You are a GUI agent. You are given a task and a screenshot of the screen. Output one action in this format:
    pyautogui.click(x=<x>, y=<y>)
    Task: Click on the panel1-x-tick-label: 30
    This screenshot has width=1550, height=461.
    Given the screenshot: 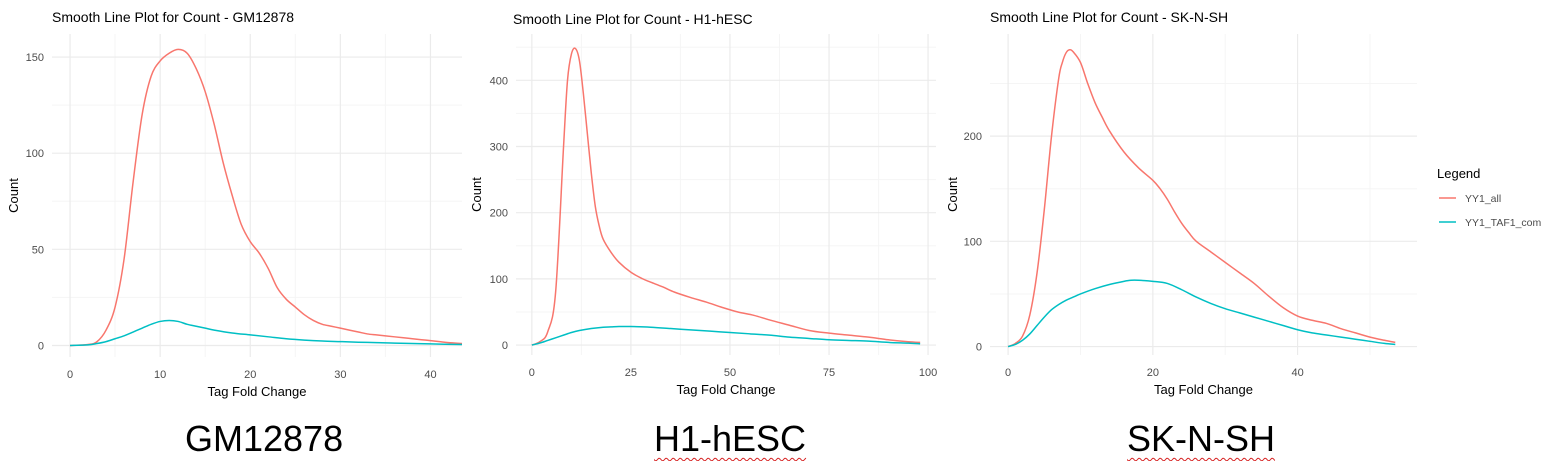 What is the action you would take?
    pyautogui.click(x=340, y=375)
    